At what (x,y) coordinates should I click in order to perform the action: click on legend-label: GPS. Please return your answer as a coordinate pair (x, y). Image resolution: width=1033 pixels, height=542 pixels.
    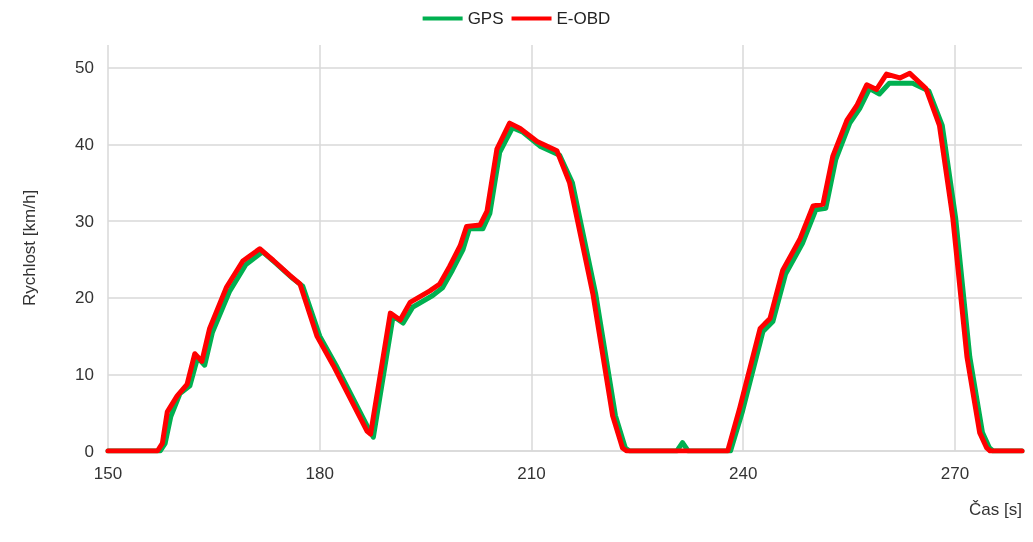
    Looking at the image, I should click on (485, 18).